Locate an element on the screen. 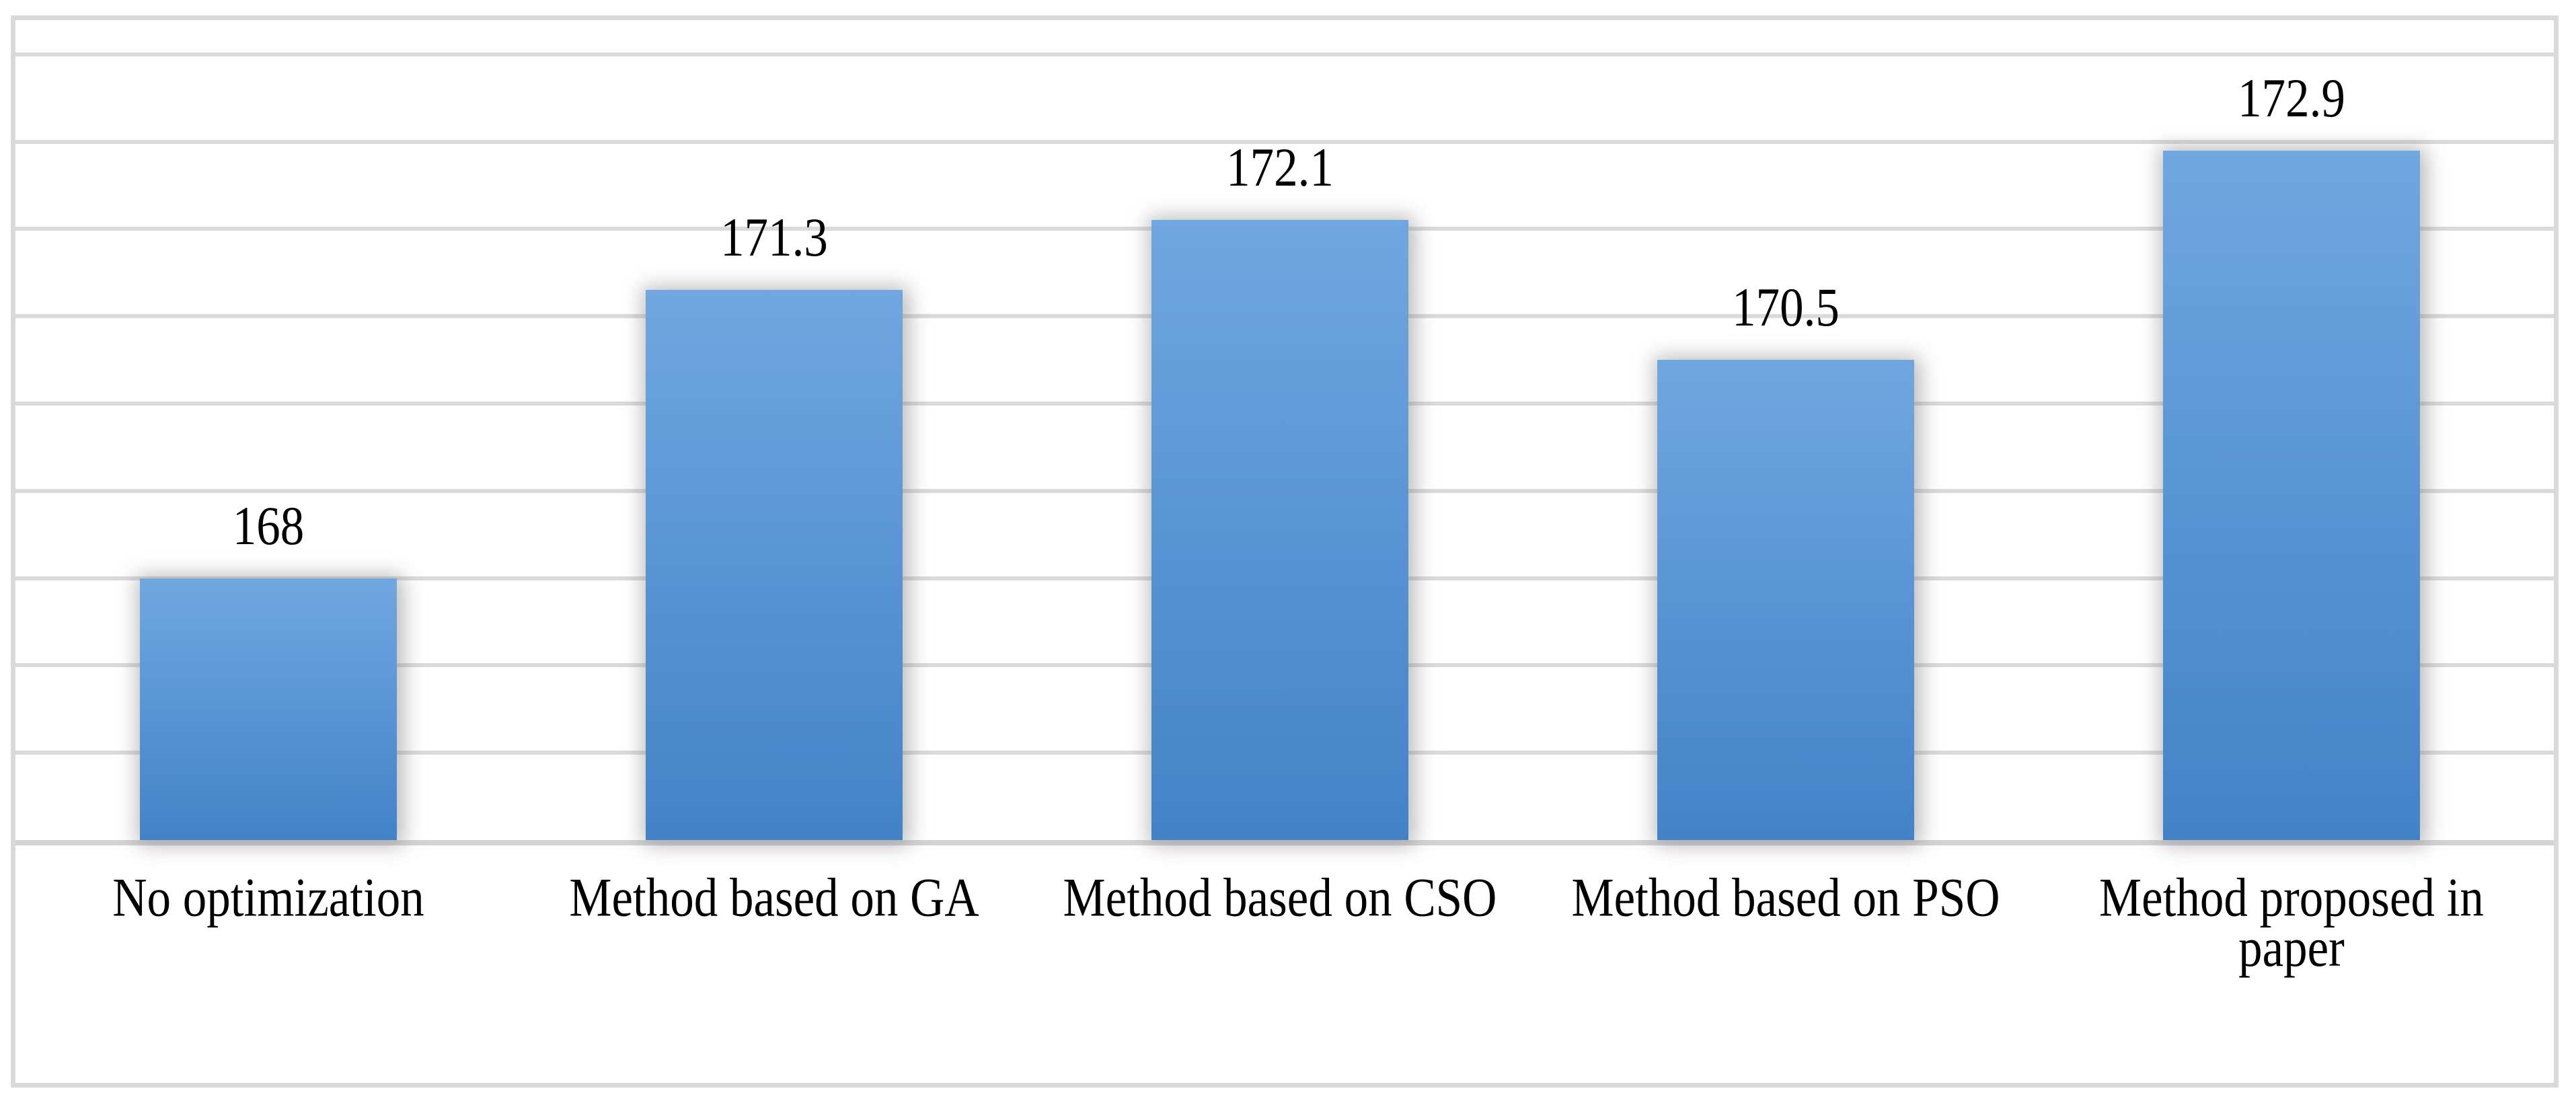 This screenshot has height=1101, width=2576. category-label-text: Method based on CSO is located at coordinates (1280, 898).